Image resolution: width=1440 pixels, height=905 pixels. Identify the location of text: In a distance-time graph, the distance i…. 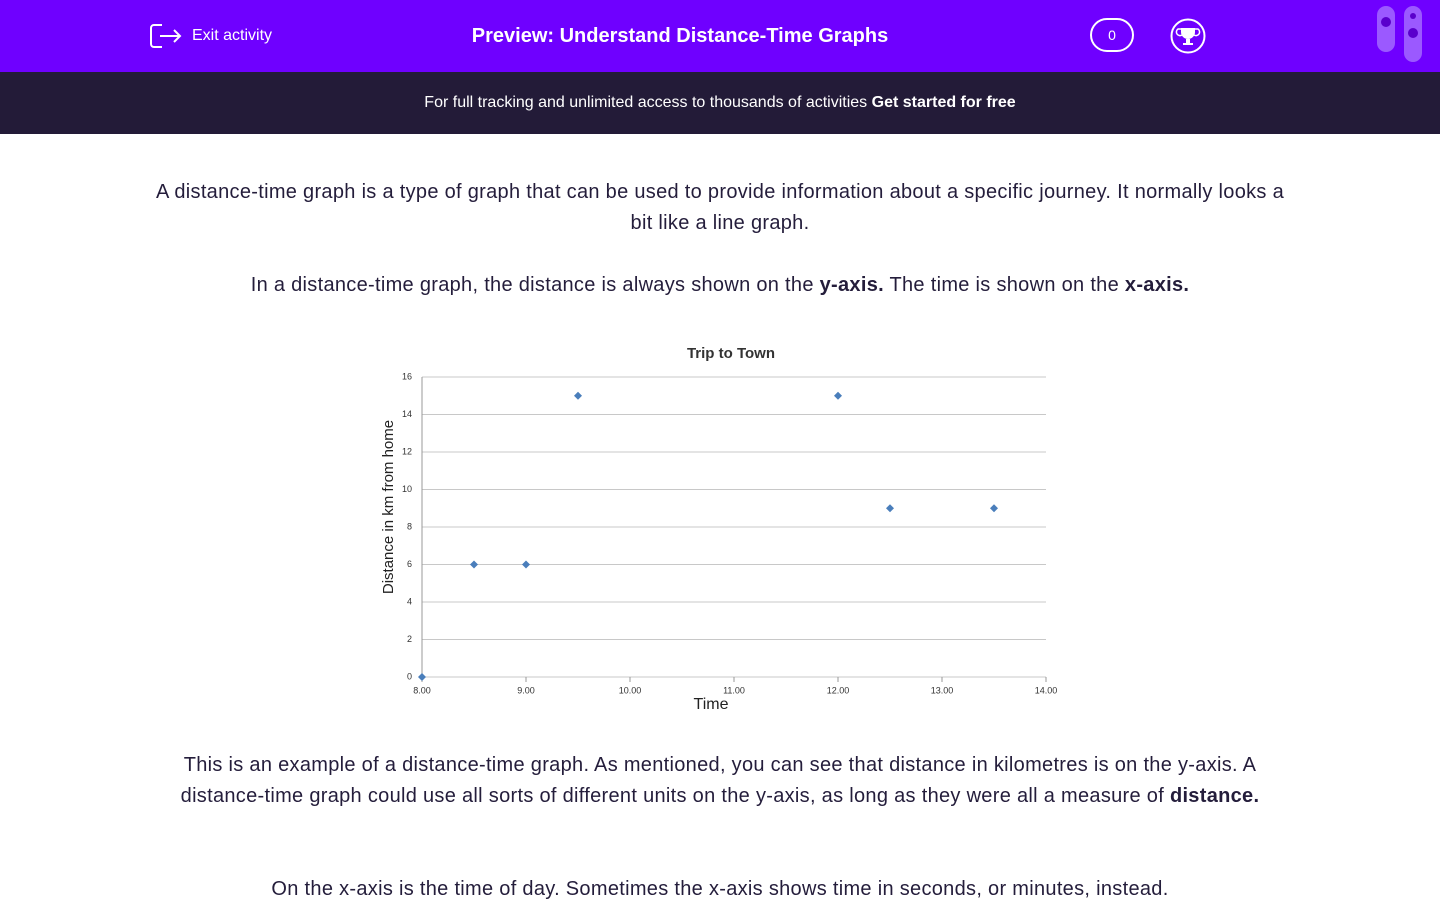
(535, 285).